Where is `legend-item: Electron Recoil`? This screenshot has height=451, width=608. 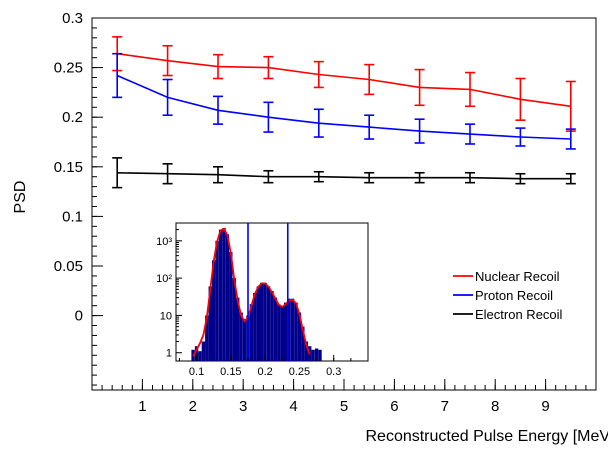
legend-item: Electron Recoil is located at coordinates (508, 314).